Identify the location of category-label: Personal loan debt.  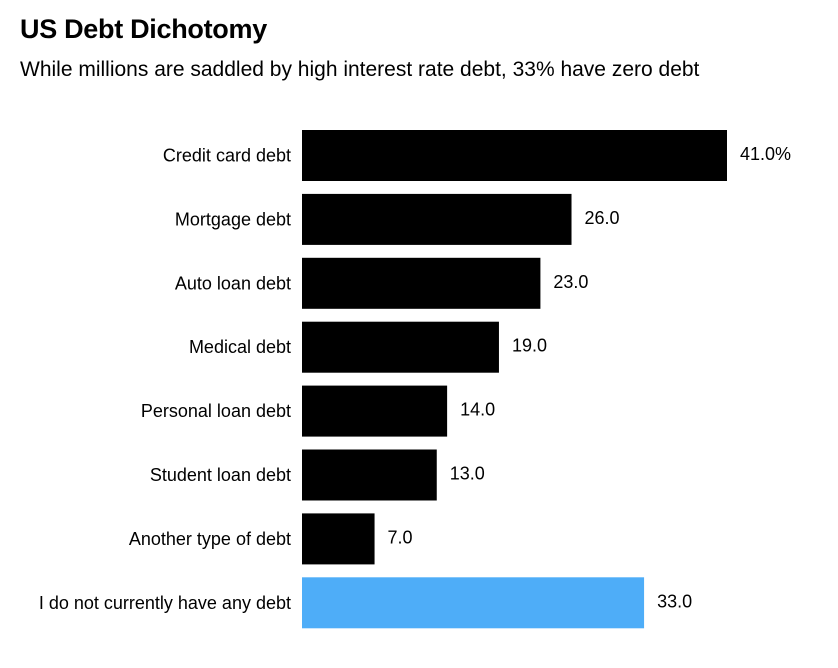
(216, 411).